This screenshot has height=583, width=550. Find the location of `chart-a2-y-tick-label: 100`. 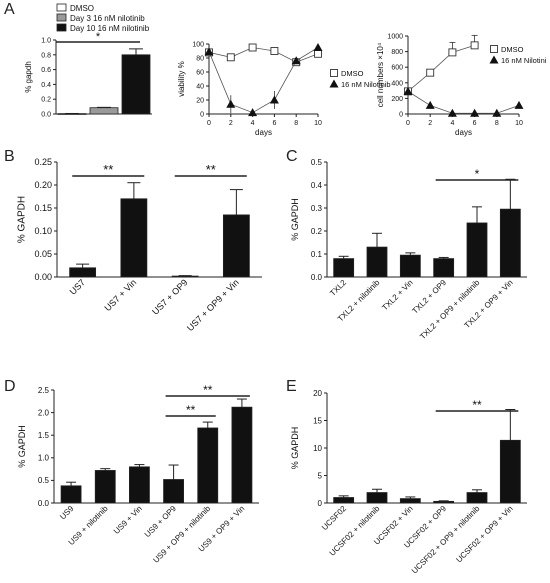

chart-a2-y-tick-label: 100 is located at coordinates (198, 44).